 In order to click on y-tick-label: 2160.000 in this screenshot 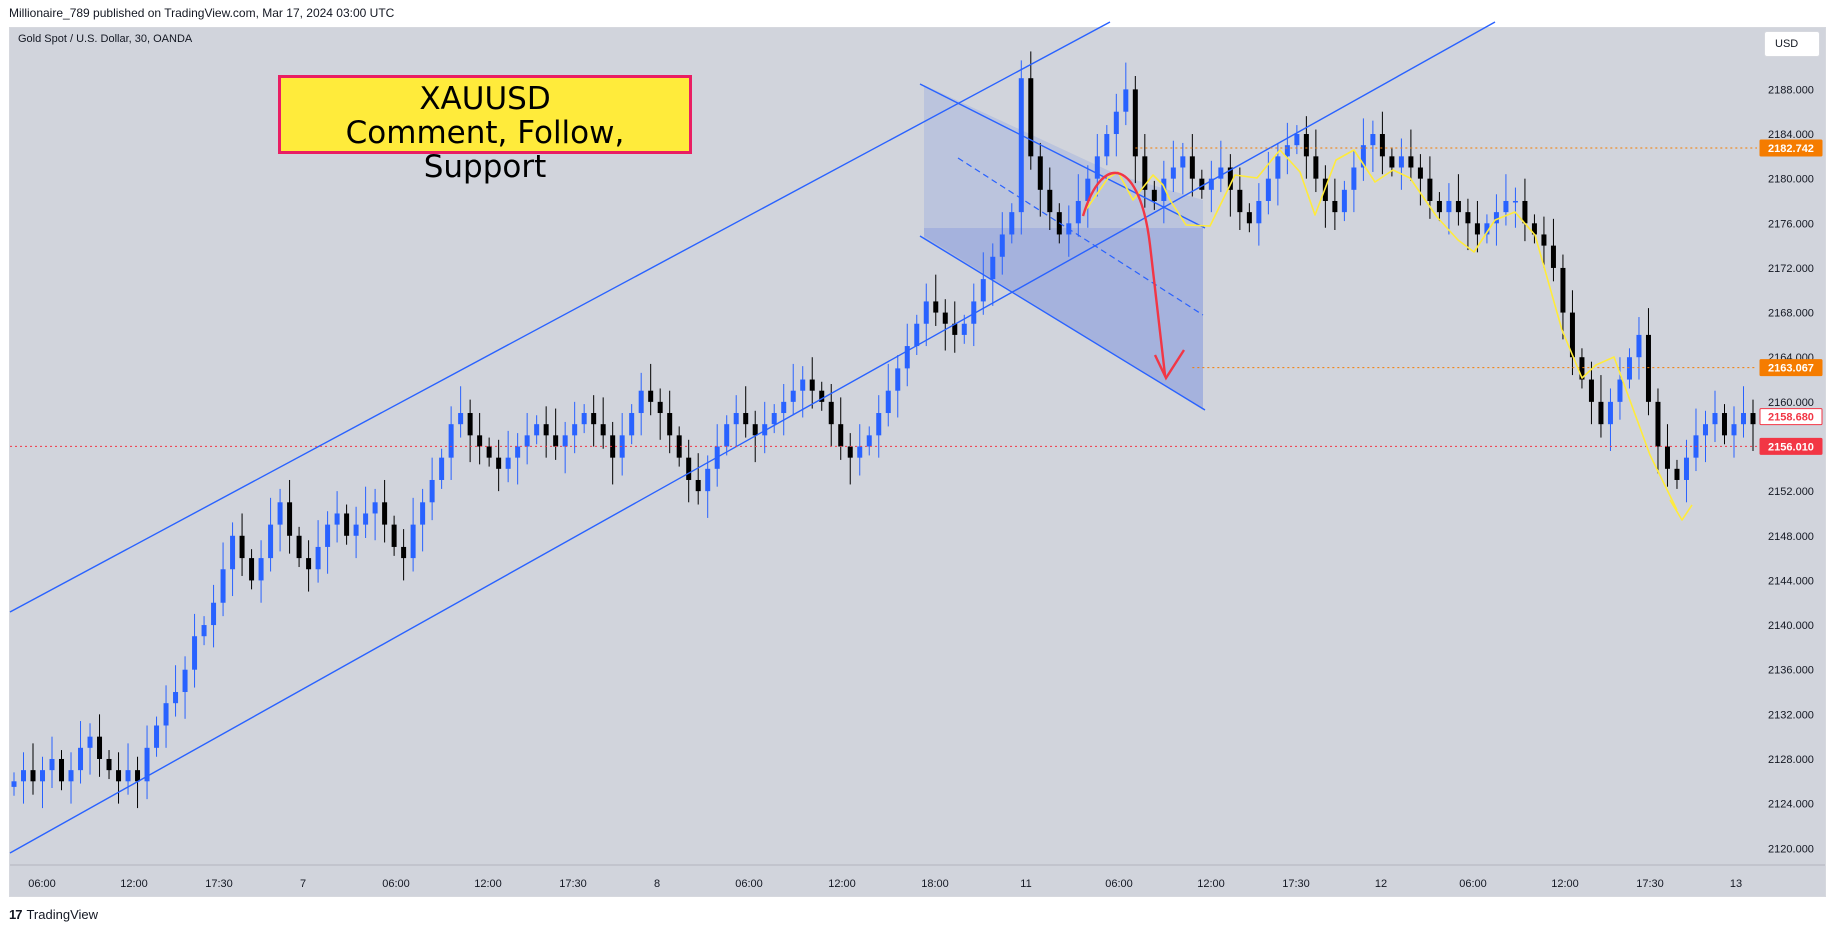, I will do `click(1791, 403)`.